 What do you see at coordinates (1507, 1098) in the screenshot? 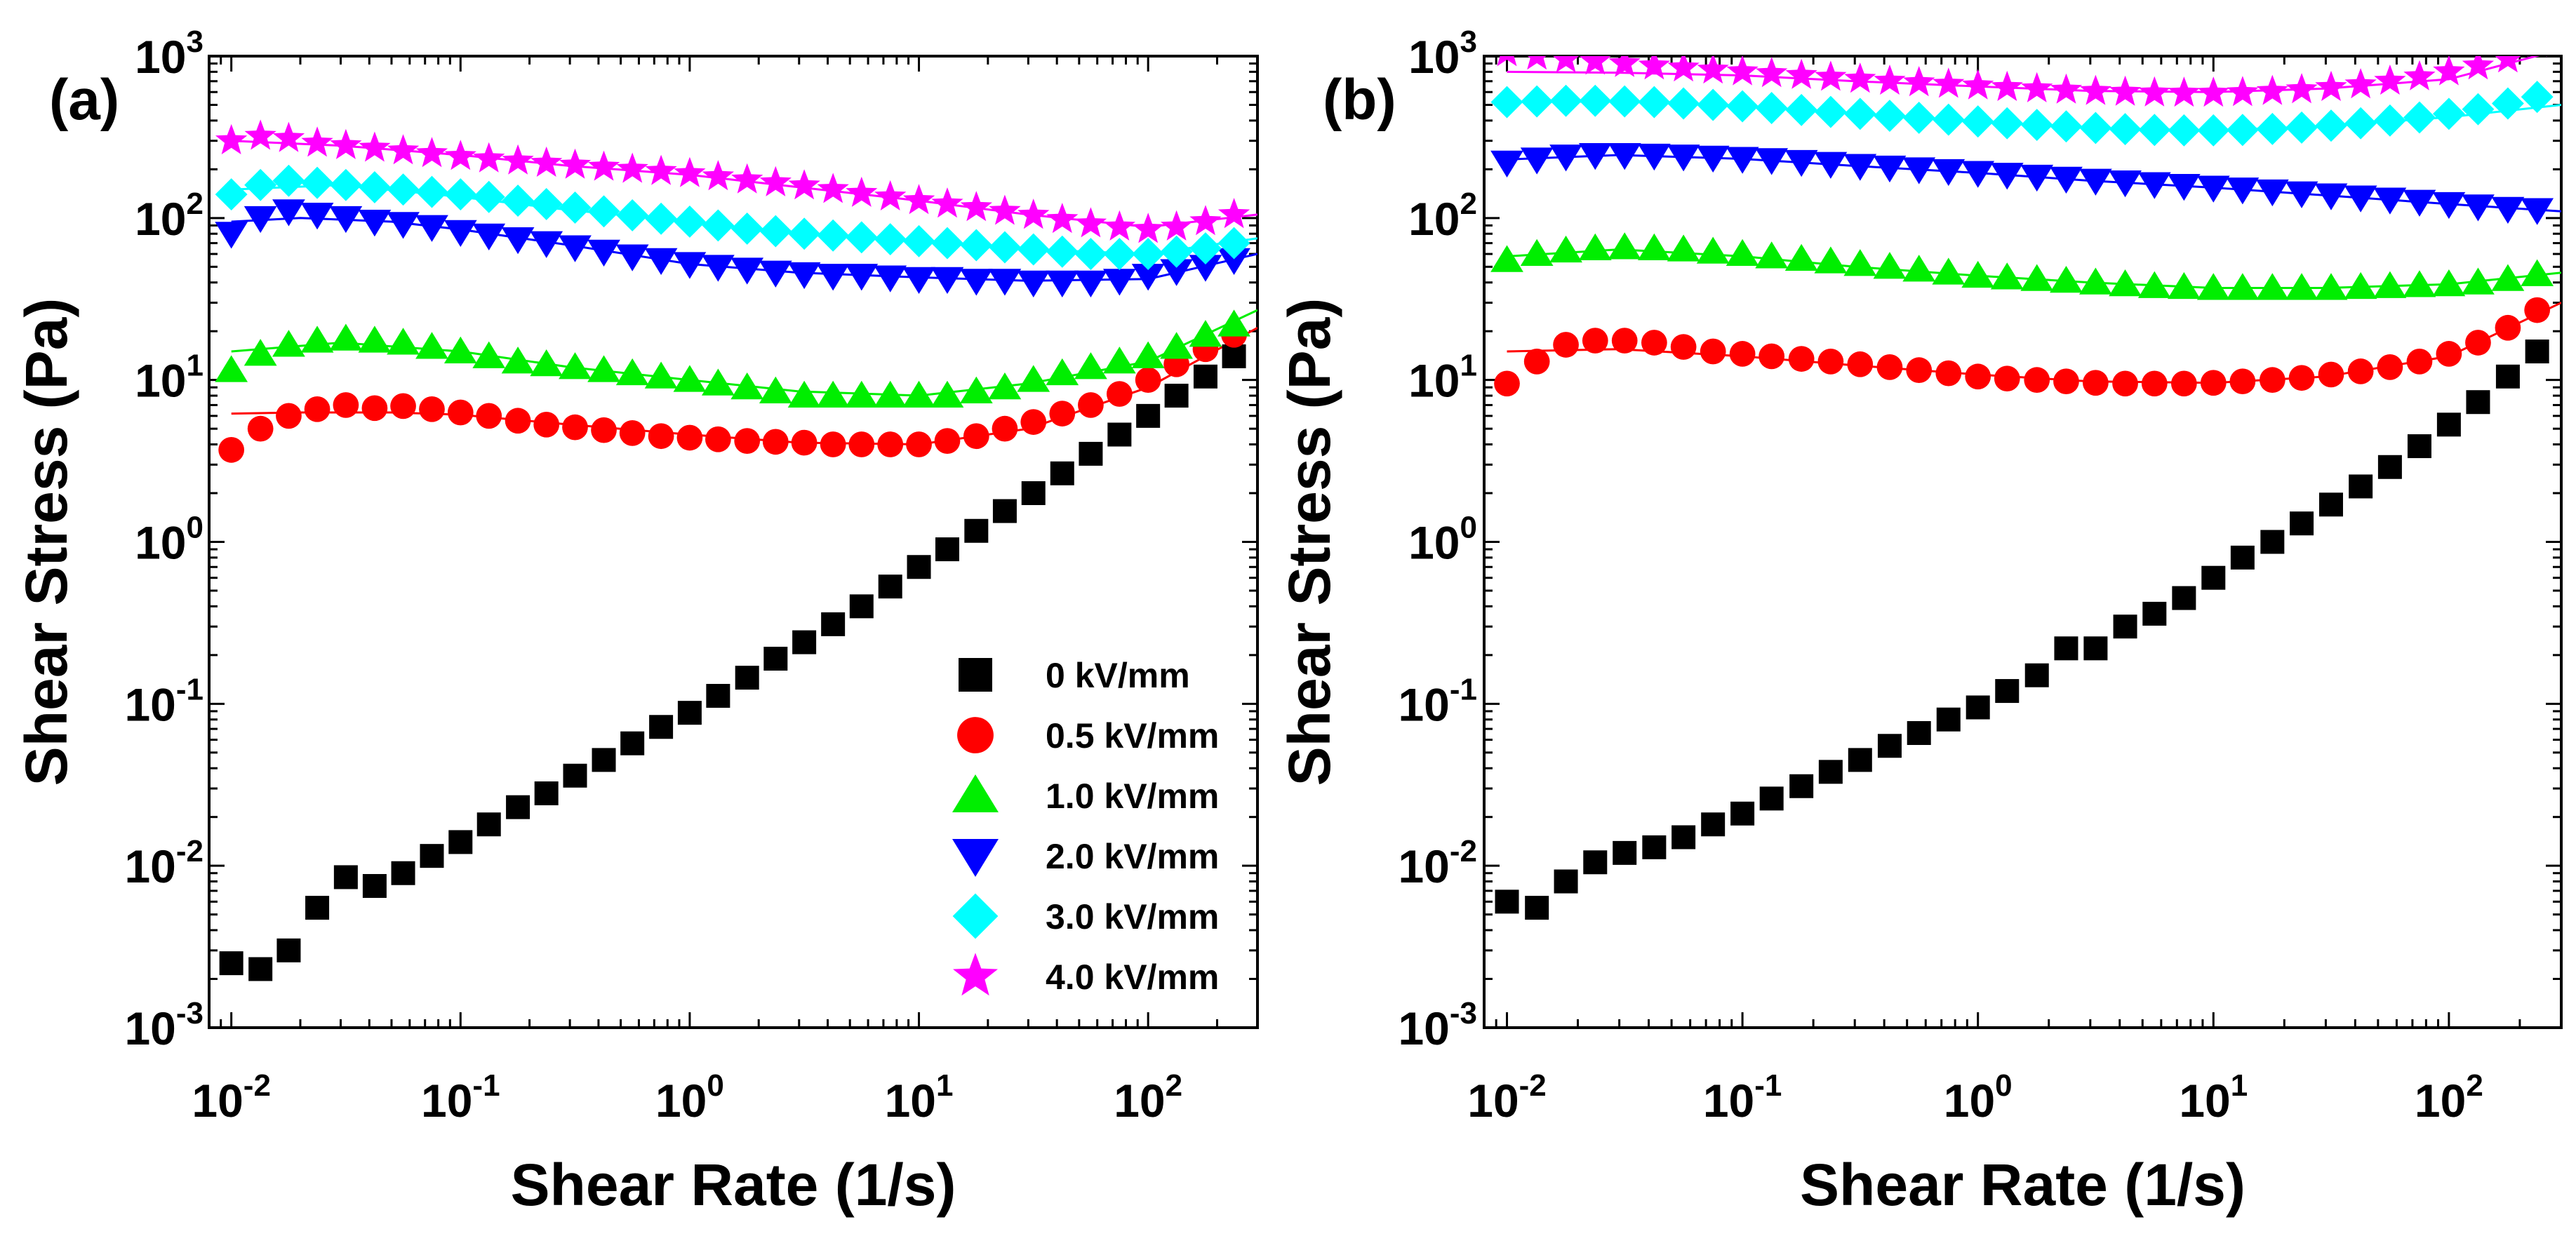
I see `x-tick-label: 10⁻²` at bounding box center [1507, 1098].